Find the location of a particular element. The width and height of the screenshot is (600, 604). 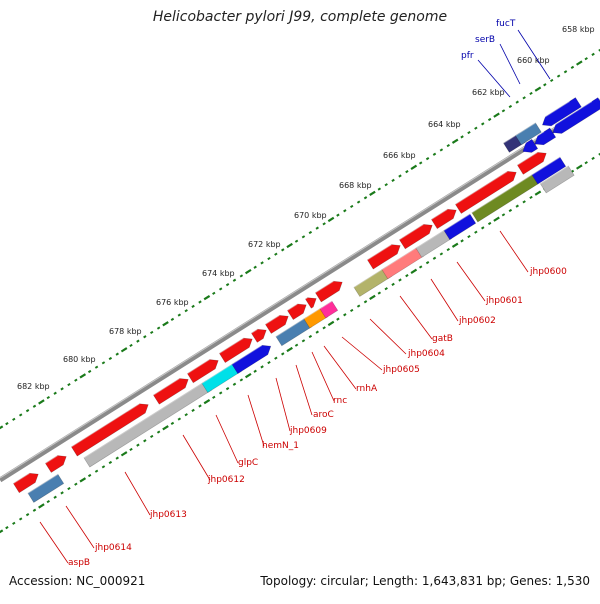

tick-label-680: 680 kbp is located at coordinates (79, 359).